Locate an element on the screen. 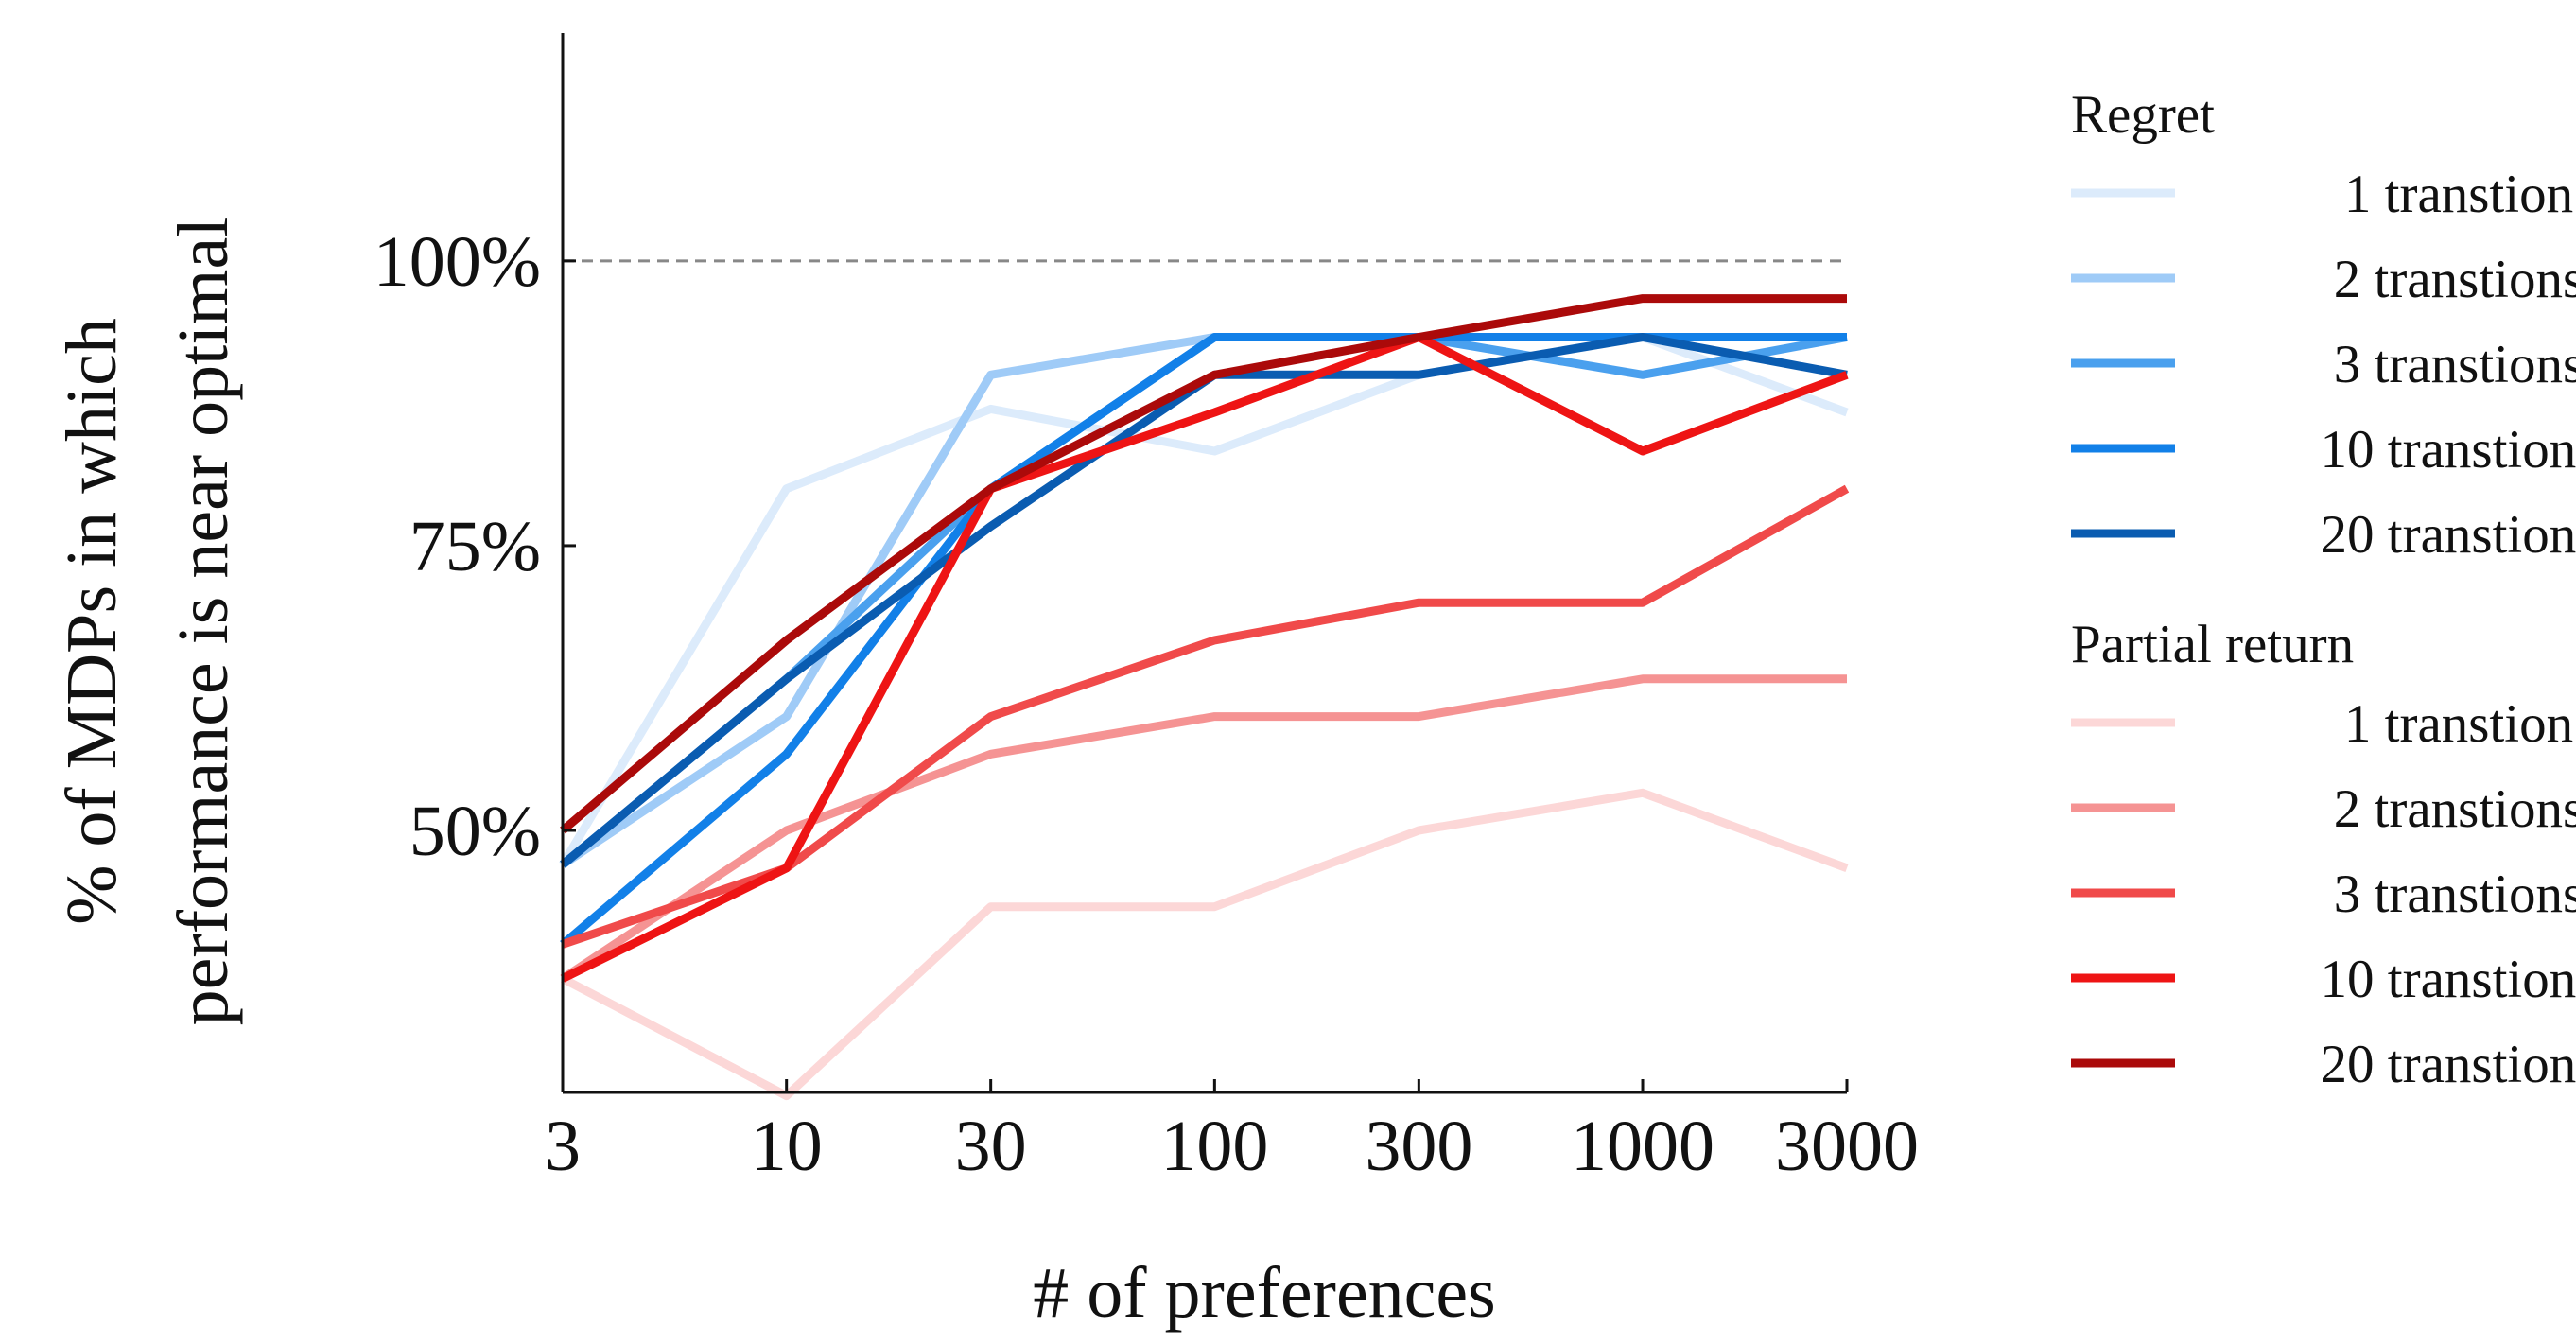 Image resolution: width=2576 pixels, height=1344 pixels. series-line-partial-return-2-transtions is located at coordinates (1203, 828).